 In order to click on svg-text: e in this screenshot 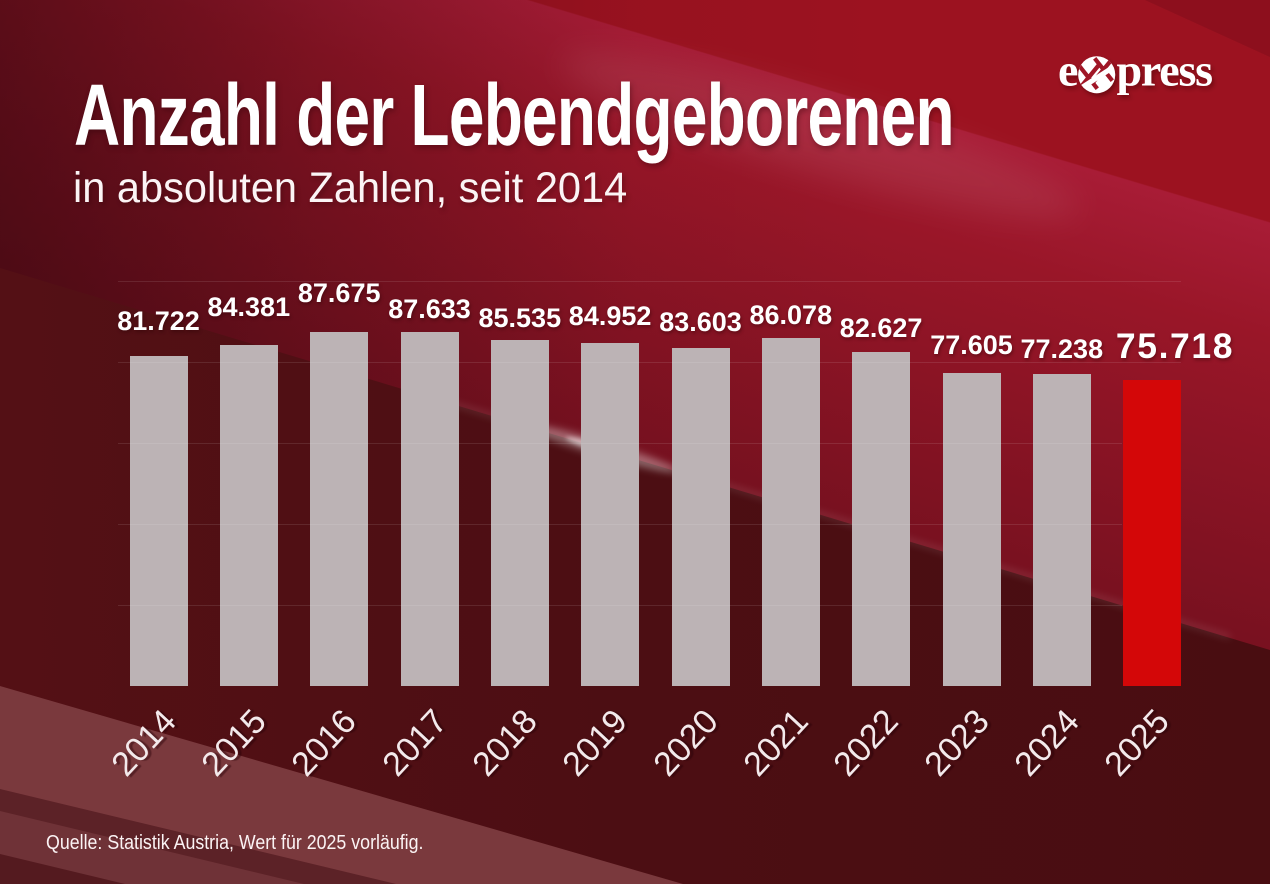, I will do `click(1068, 69)`.